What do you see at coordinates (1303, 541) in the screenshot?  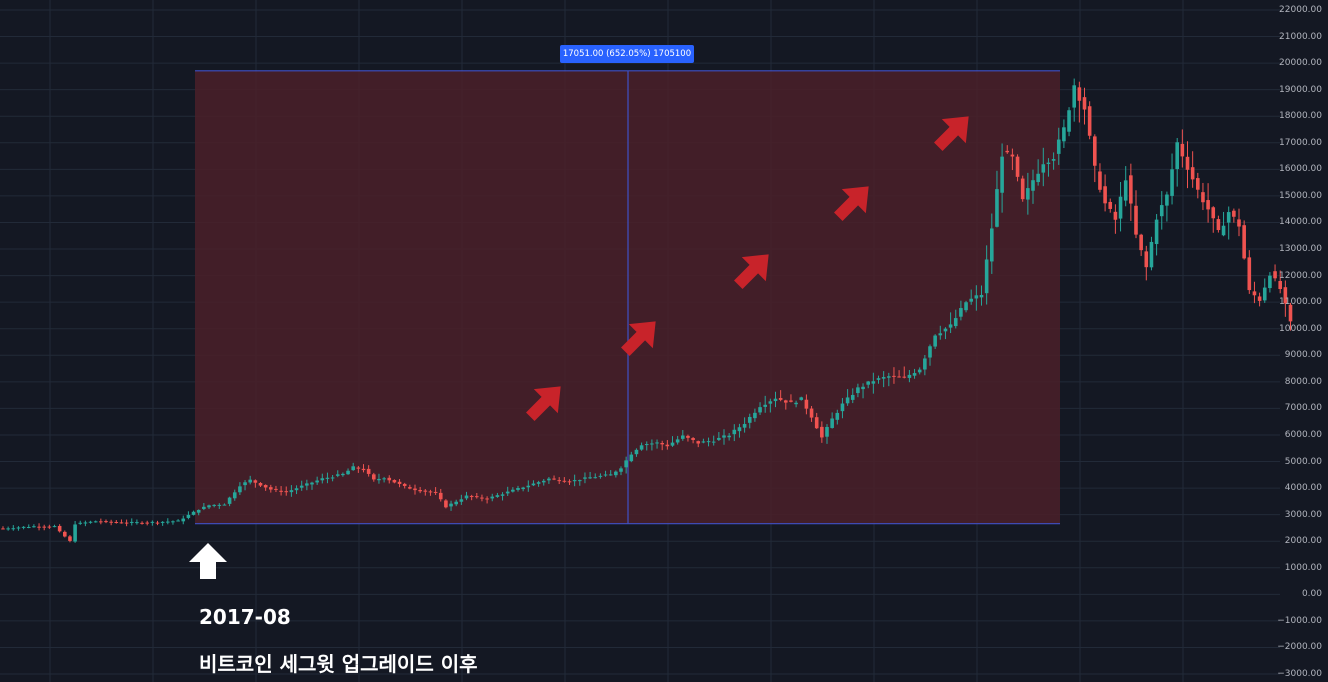 I see `y-tick-label: 2000.00` at bounding box center [1303, 541].